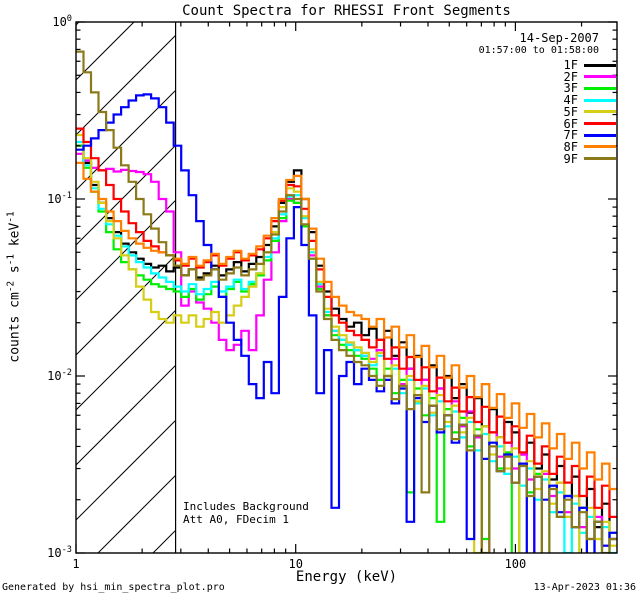 This screenshot has height=600, width=640. What do you see at coordinates (570, 135) in the screenshot?
I see `legend-label: 7F` at bounding box center [570, 135].